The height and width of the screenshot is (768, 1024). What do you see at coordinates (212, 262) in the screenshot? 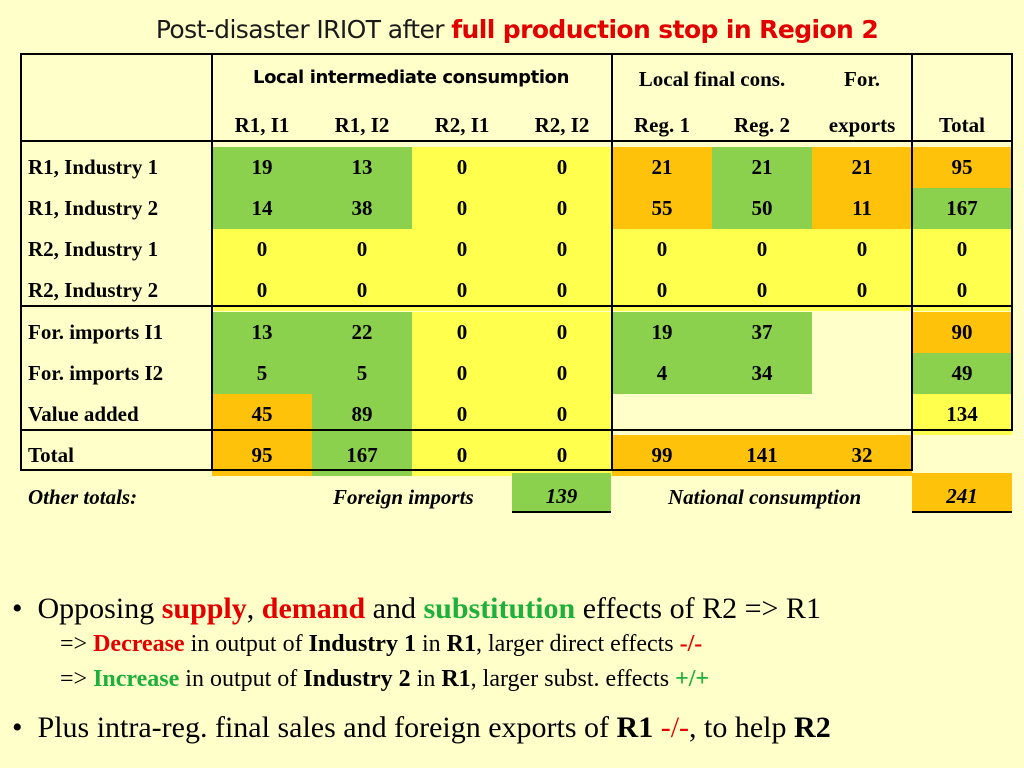
I see `table-label-divider` at bounding box center [212, 262].